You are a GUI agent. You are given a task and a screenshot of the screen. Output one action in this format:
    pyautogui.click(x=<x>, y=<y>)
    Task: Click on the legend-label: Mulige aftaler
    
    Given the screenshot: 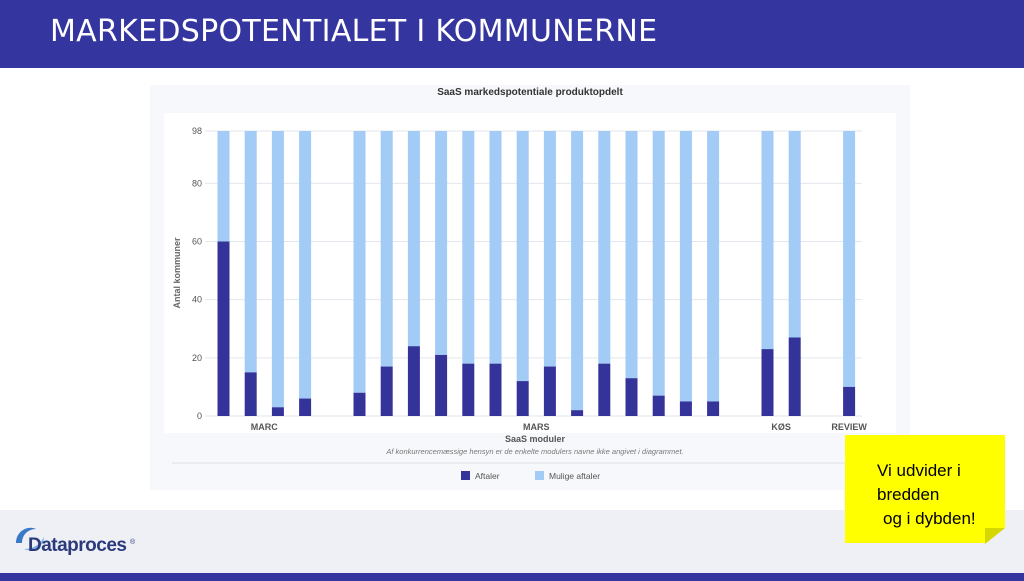 What is the action you would take?
    pyautogui.click(x=574, y=476)
    